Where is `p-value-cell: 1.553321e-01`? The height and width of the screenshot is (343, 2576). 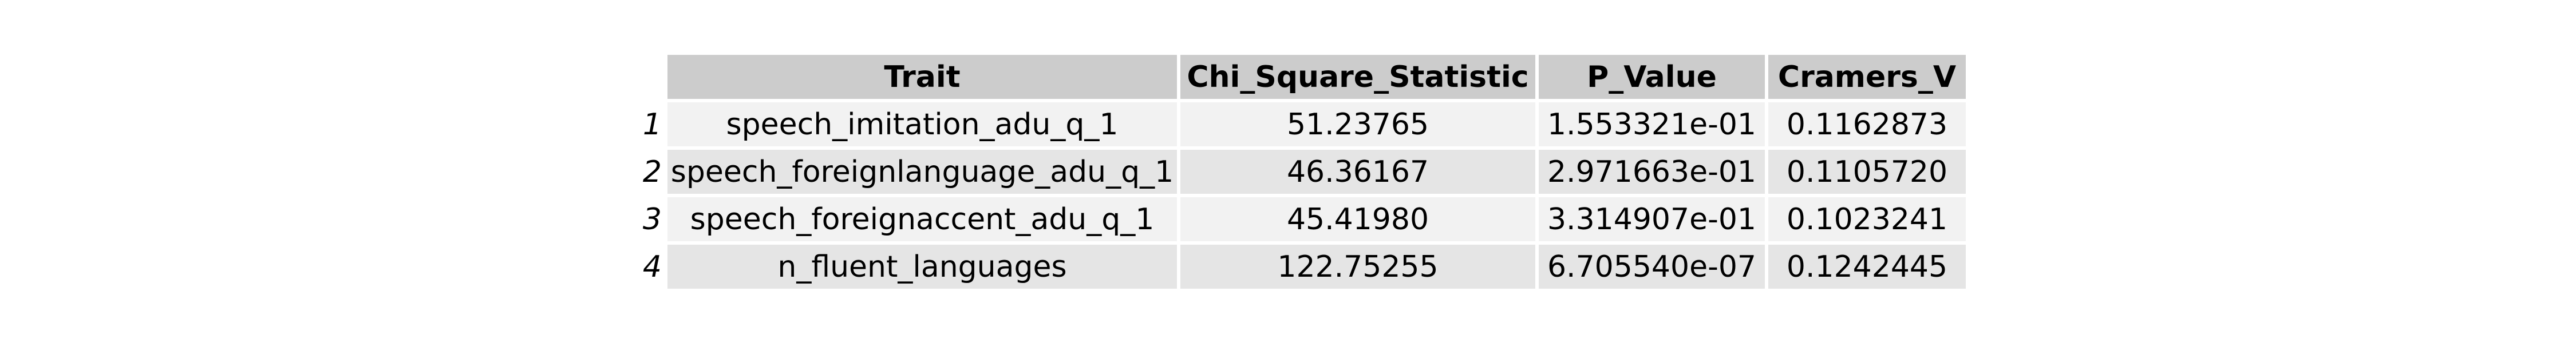
p-value-cell: 1.553321e-01 is located at coordinates (1652, 124).